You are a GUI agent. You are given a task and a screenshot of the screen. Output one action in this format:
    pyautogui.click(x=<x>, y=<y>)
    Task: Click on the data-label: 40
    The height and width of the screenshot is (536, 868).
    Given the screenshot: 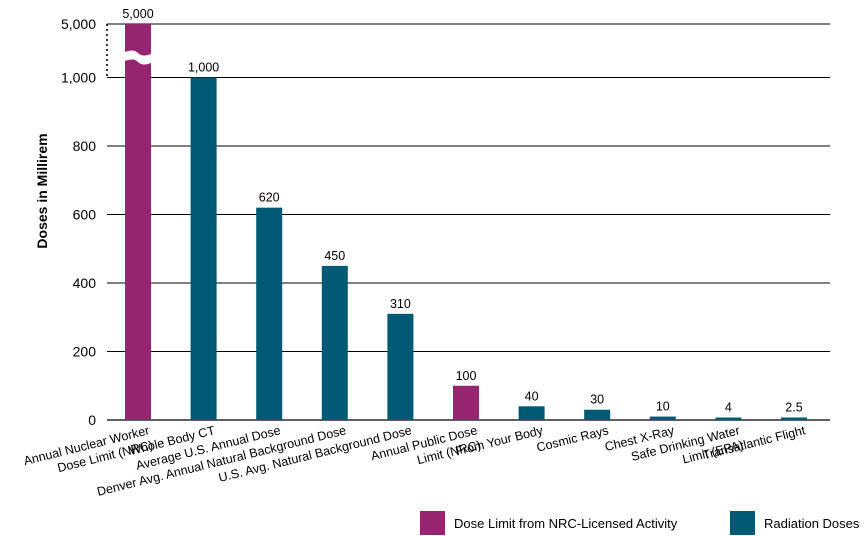 What is the action you would take?
    pyautogui.click(x=532, y=396)
    